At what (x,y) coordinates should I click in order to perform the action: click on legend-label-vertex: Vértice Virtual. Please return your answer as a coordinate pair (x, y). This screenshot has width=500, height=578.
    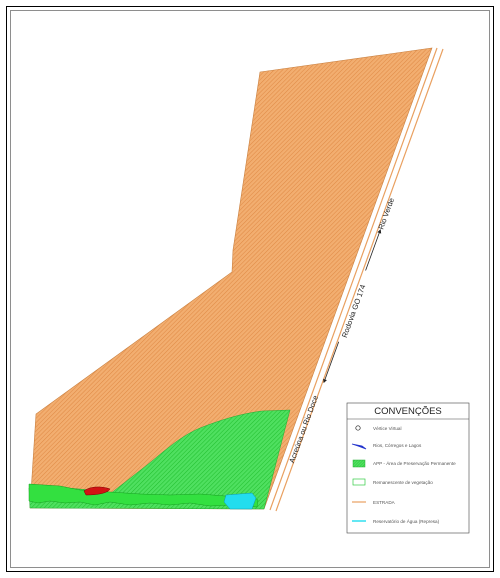
    Looking at the image, I should click on (387, 428).